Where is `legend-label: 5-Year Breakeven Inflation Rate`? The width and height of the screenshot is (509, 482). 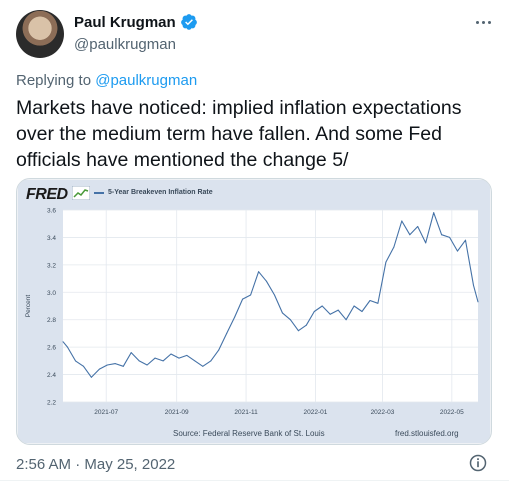 legend-label: 5-Year Breakeven Inflation Rate is located at coordinates (160, 192).